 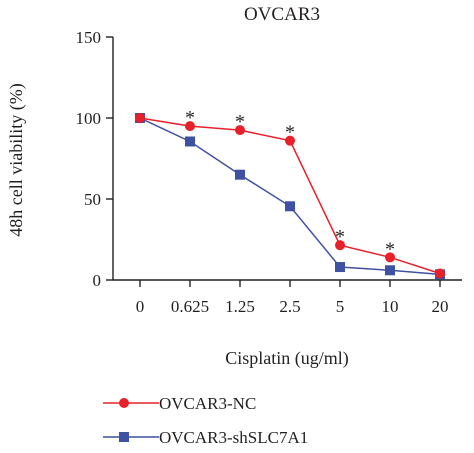 I want to click on y-axis-label: 48h cell viability (%), so click(x=16, y=159).